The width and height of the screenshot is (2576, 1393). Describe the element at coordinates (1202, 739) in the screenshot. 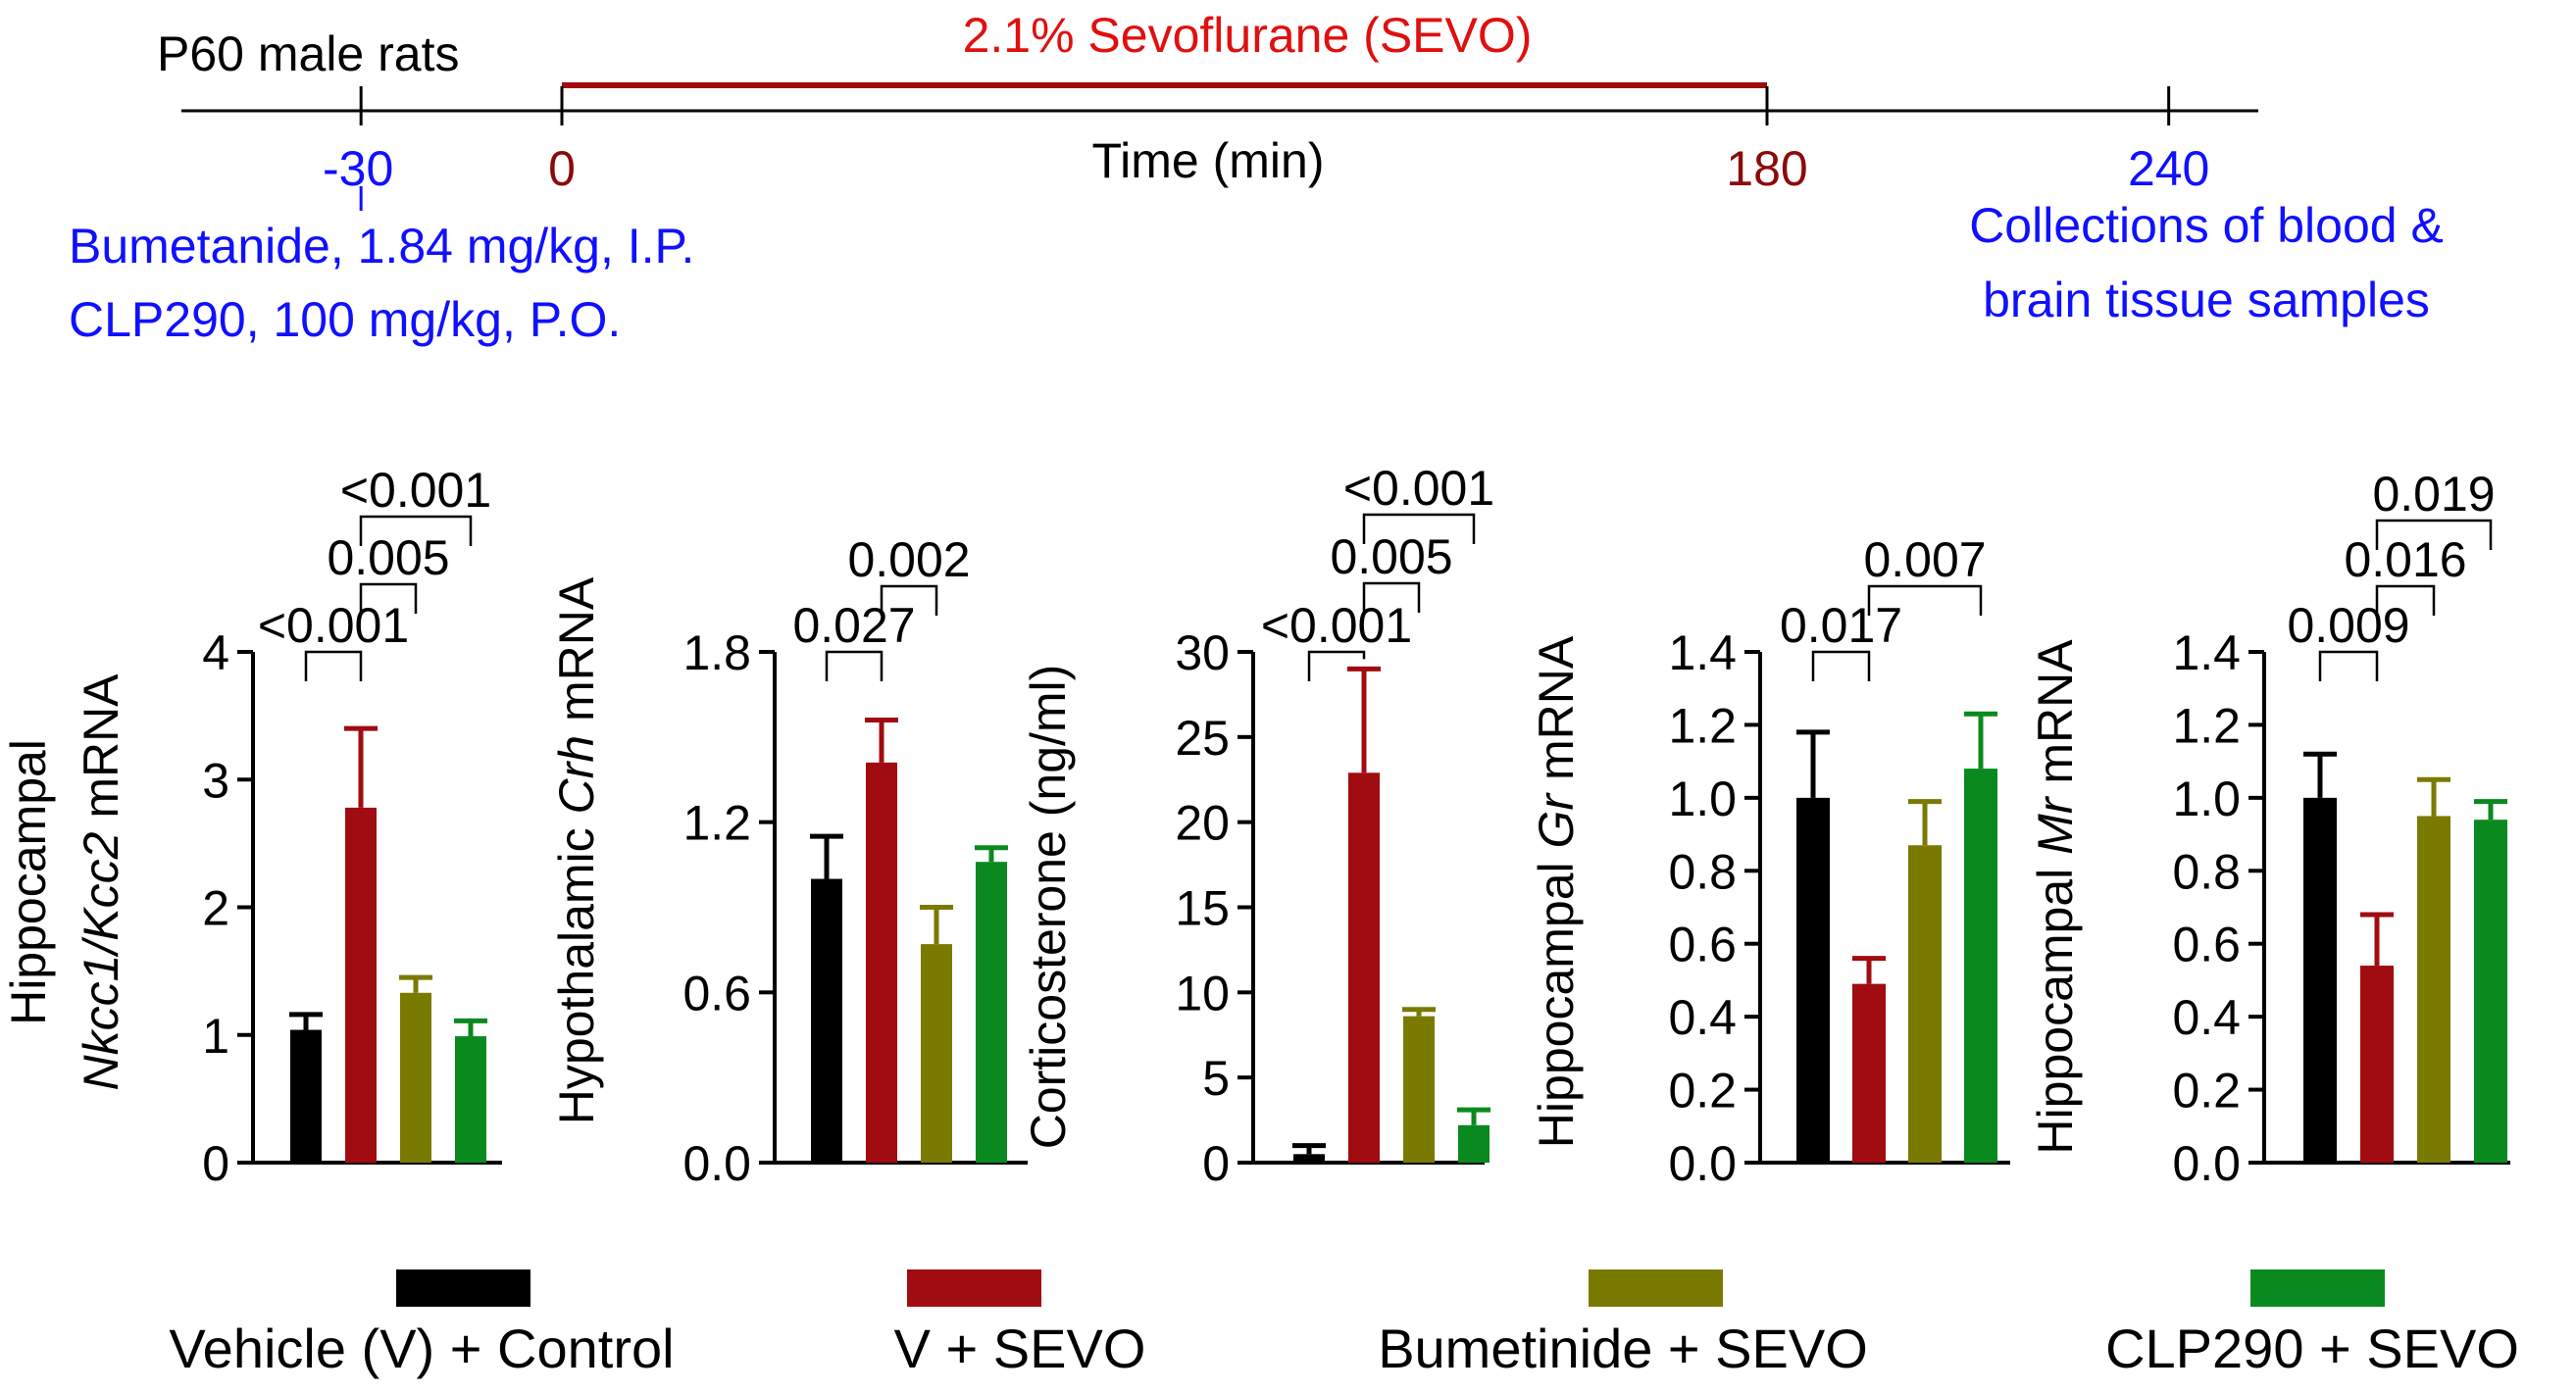

I see `y-tick-label: 25` at that location.